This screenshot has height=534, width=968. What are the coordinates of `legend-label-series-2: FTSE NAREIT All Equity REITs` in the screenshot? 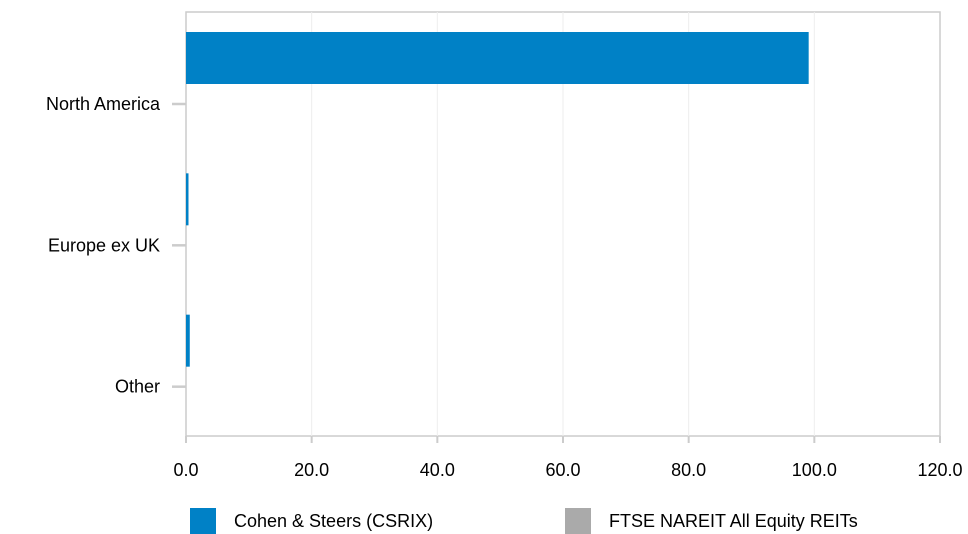 It's located at (733, 520).